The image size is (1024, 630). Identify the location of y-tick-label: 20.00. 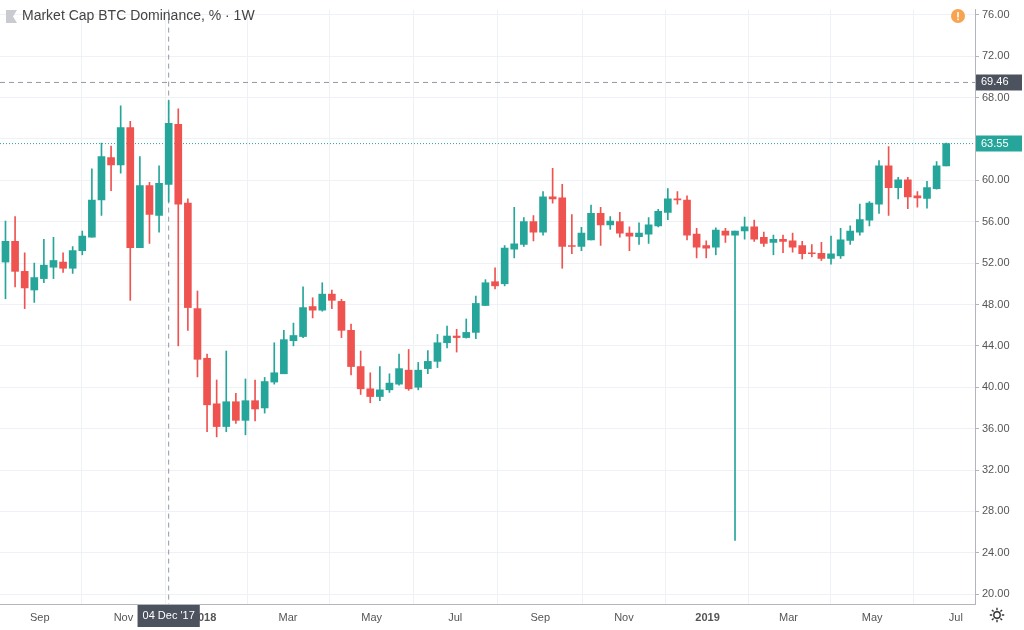
(996, 593).